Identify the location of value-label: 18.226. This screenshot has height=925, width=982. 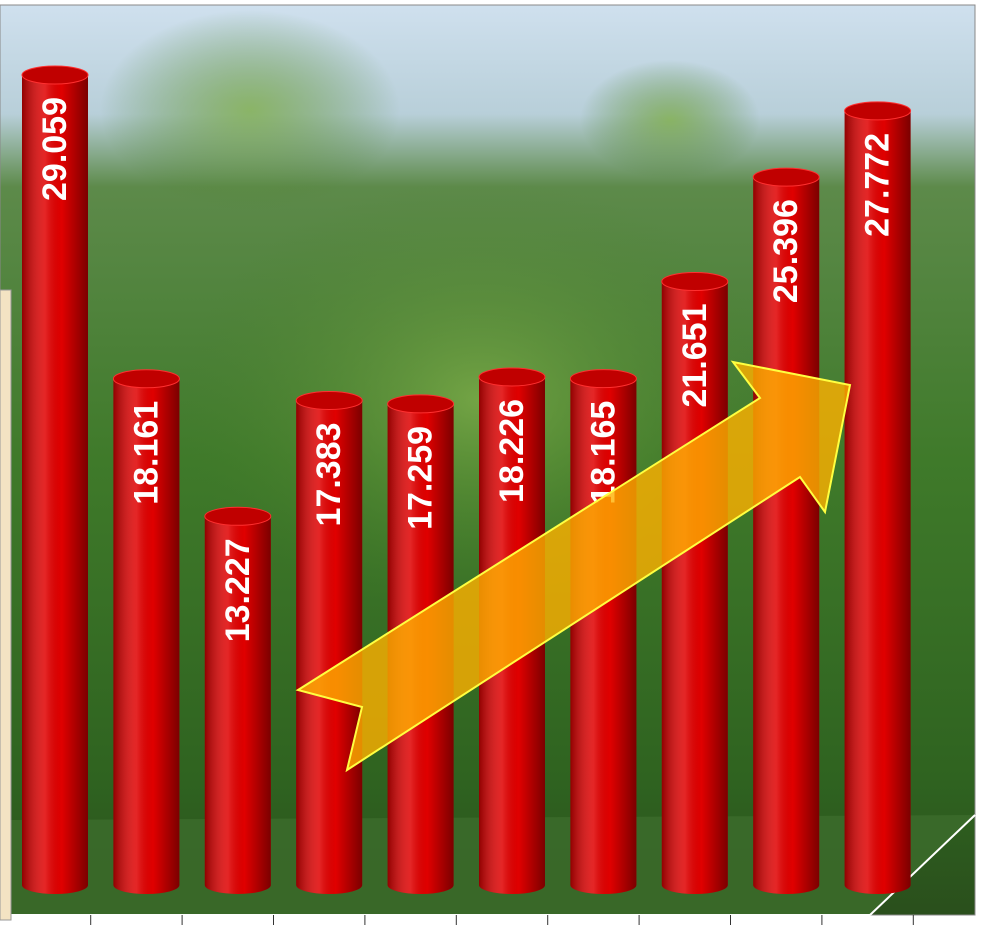
(512, 451).